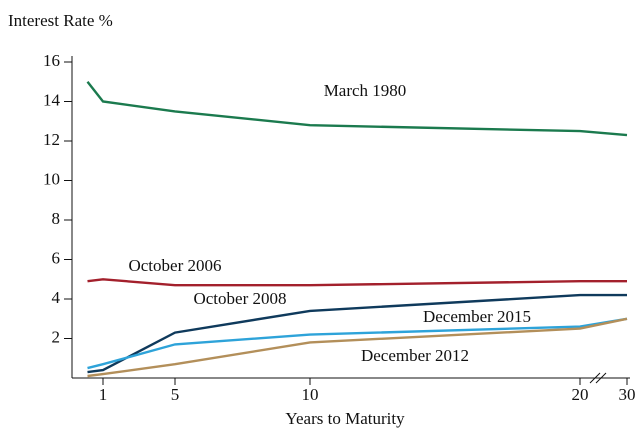 The height and width of the screenshot is (432, 641). What do you see at coordinates (365, 90) in the screenshot?
I see `series-label: March 1980` at bounding box center [365, 90].